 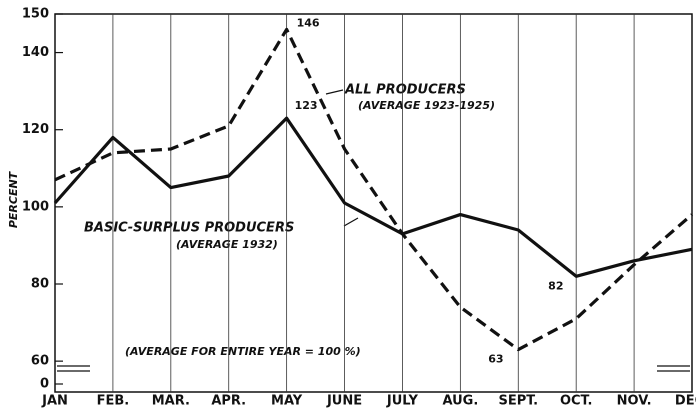 What do you see at coordinates (555, 285) in the screenshot?
I see `data-label: 82` at bounding box center [555, 285].